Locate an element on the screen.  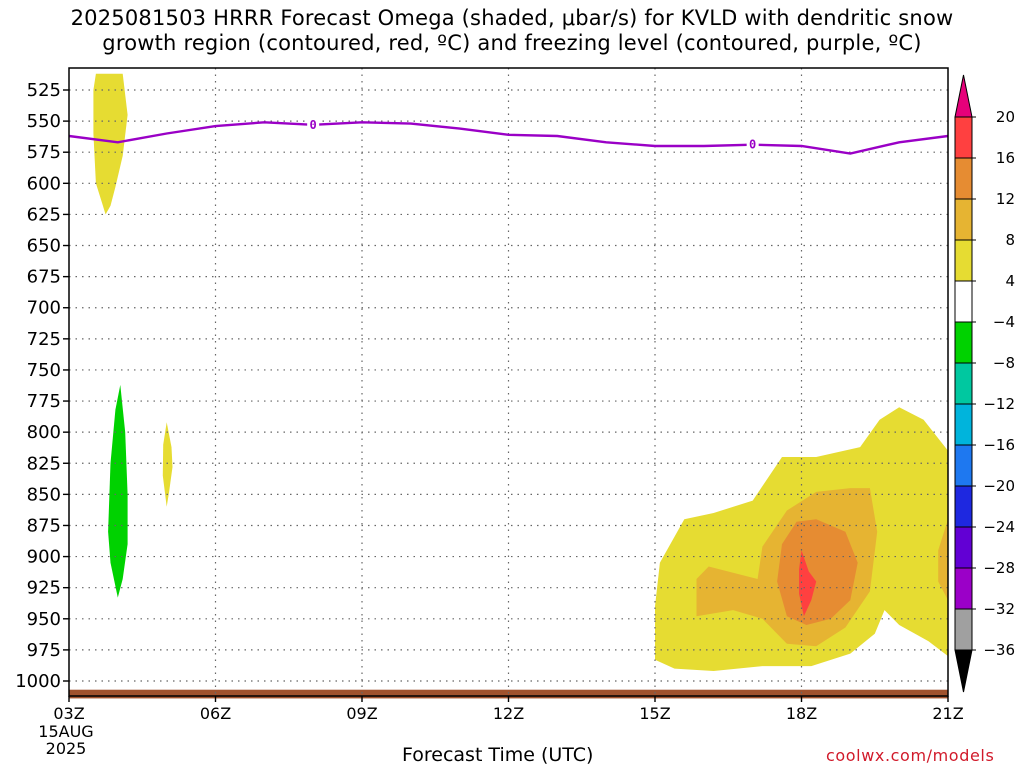
x-axis-label: Forecast Time (UTC) is located at coordinates (498, 755).